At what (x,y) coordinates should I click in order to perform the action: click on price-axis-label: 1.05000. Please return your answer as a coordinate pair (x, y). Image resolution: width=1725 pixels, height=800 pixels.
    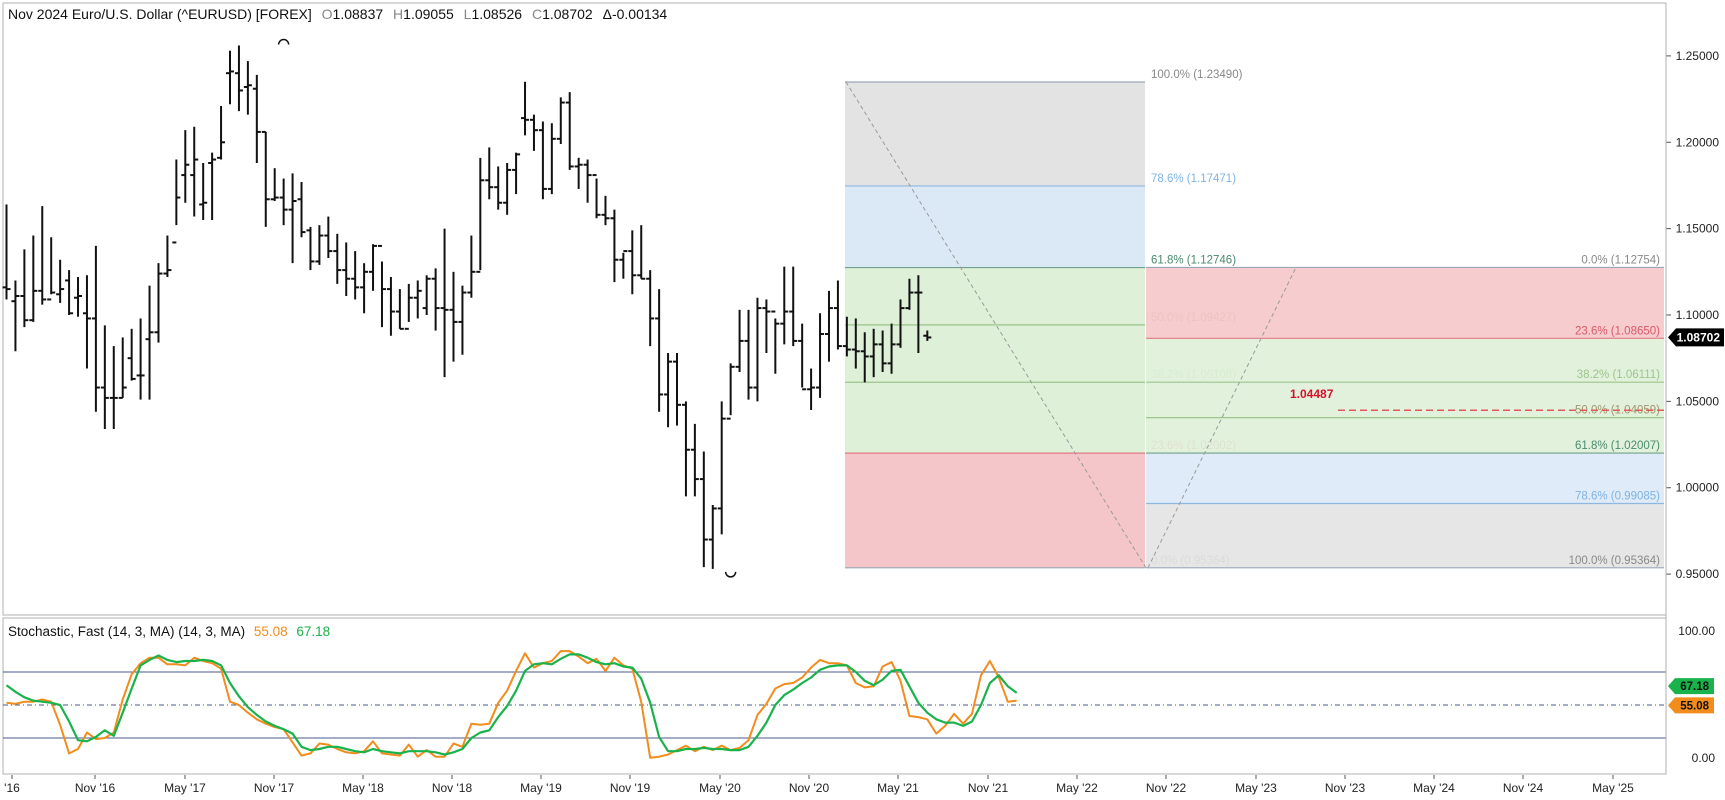
    Looking at the image, I should click on (1698, 401).